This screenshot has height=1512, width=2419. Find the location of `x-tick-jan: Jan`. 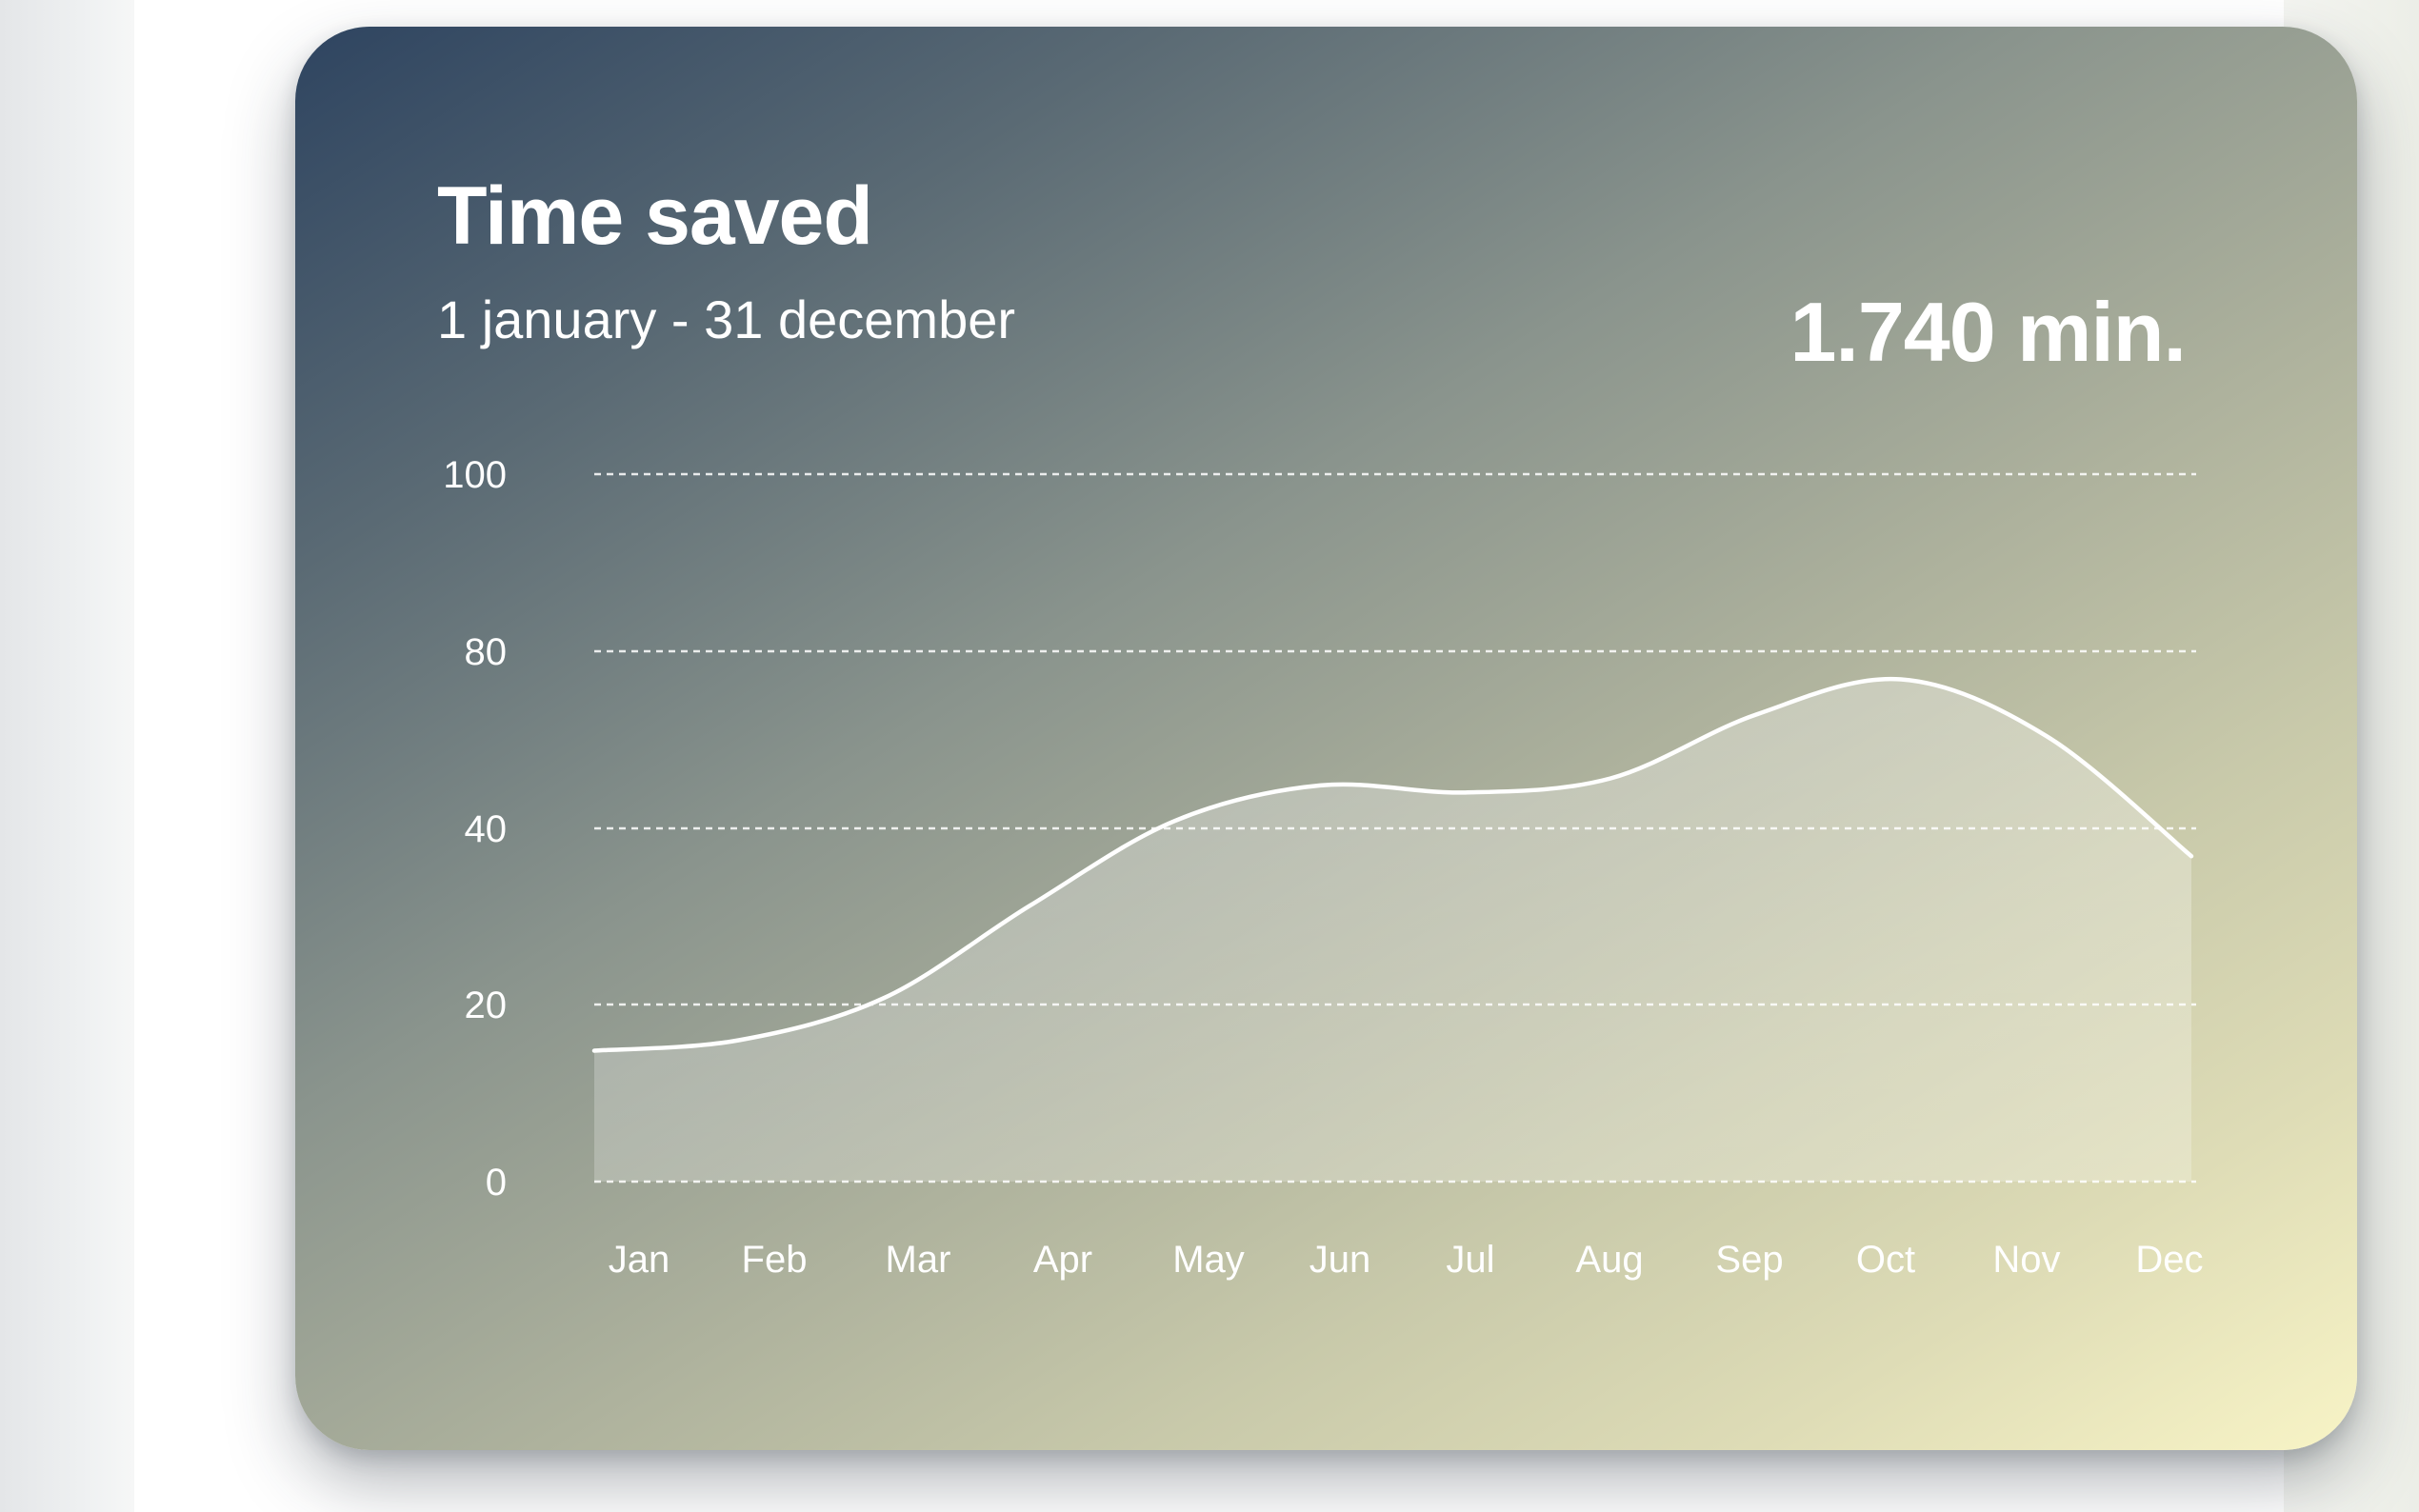

x-tick-jan: Jan is located at coordinates (639, 1260).